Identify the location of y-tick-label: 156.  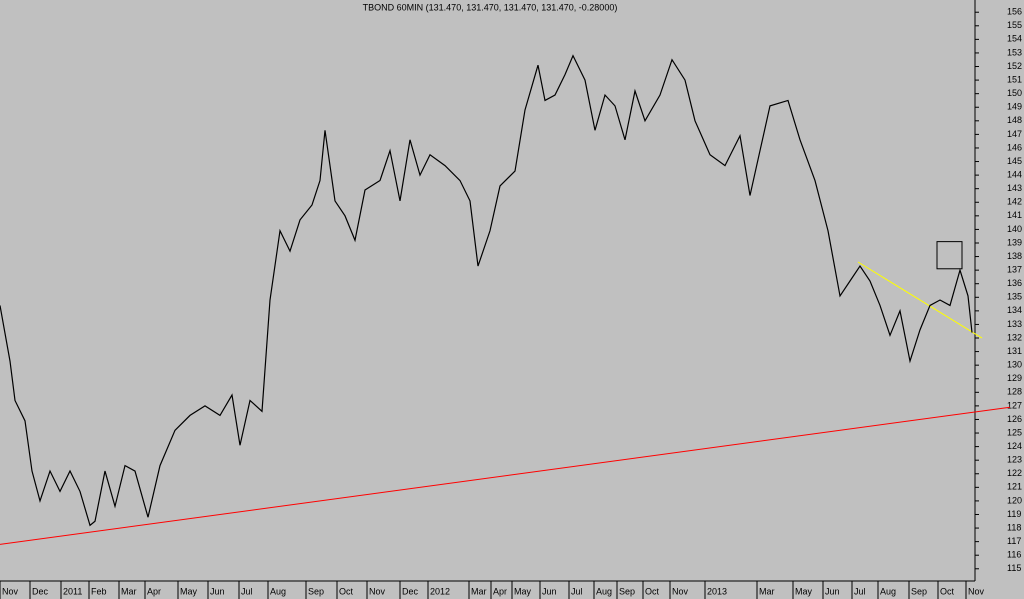
(1014, 12).